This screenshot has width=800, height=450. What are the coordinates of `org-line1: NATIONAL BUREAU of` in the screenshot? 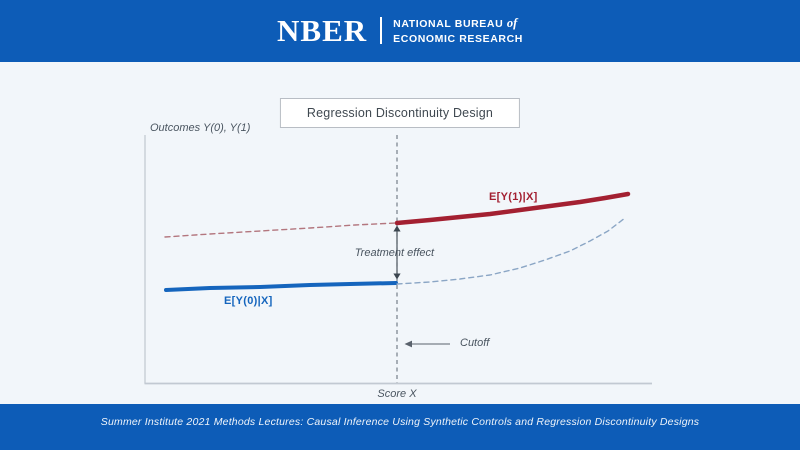 It's located at (455, 23).